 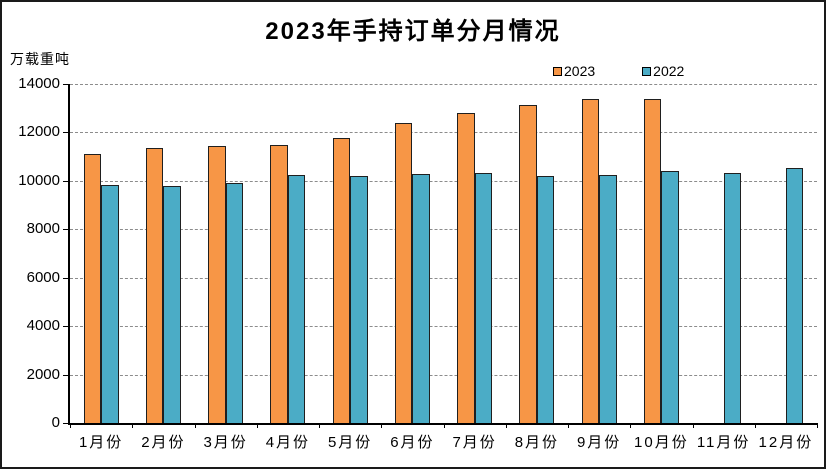 I want to click on x-tick-label-10月份: 10月份, so click(x=661, y=442).